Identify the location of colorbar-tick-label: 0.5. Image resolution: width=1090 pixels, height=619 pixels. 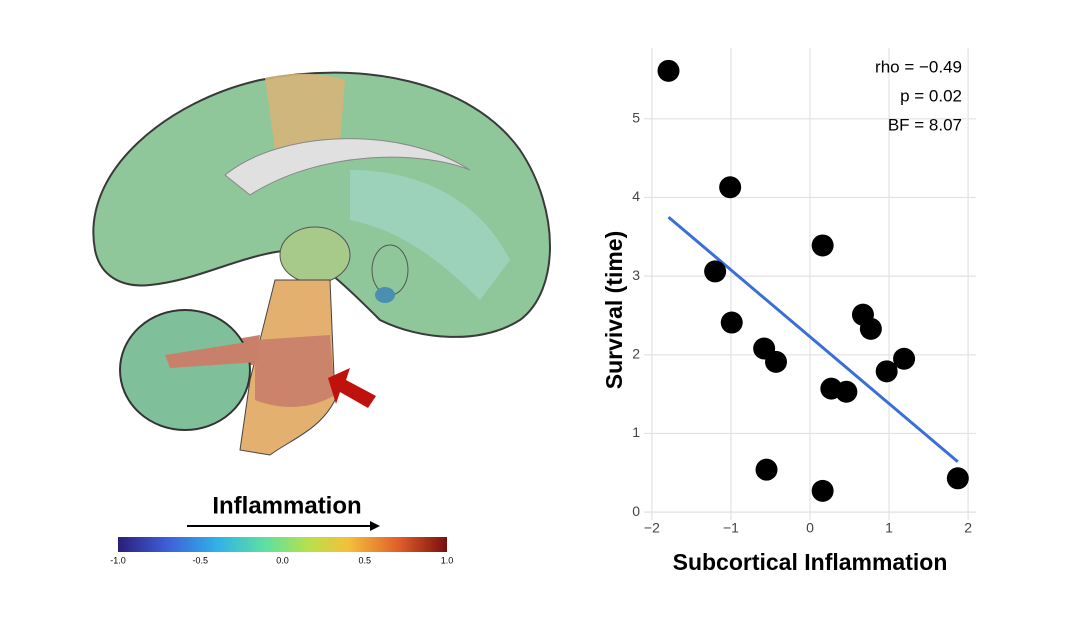
(364, 560).